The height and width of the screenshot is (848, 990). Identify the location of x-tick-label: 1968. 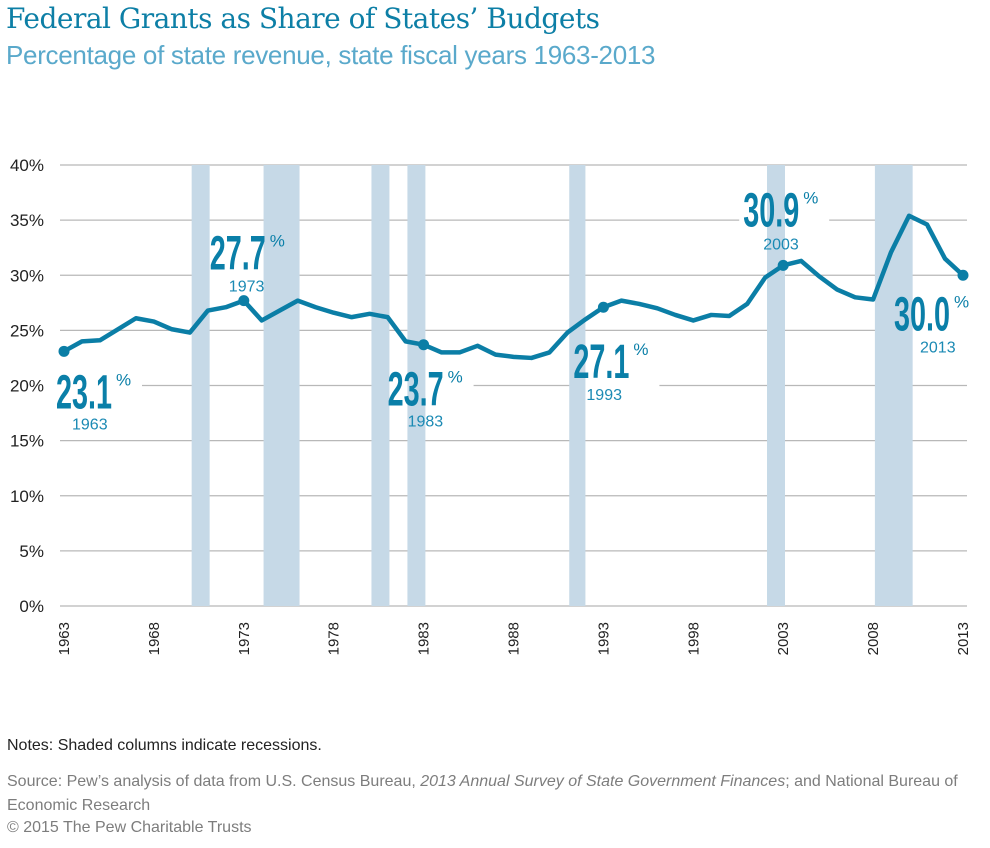
(154, 638).